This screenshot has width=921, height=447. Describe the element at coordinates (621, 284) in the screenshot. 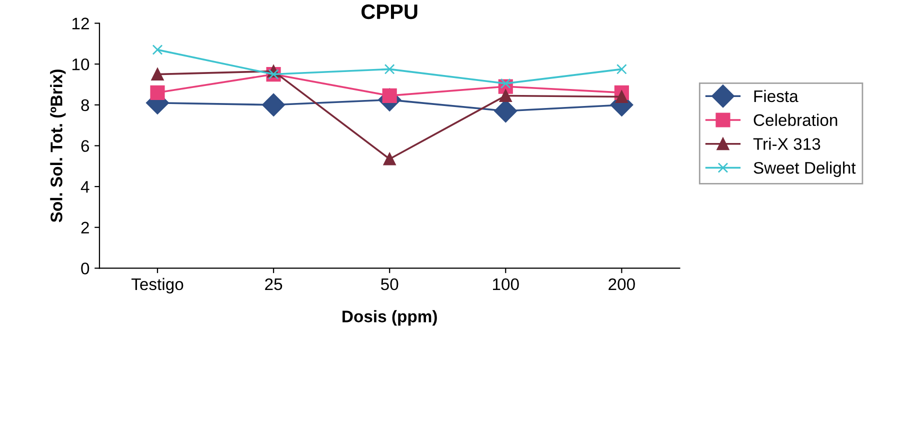

I see `x-tick-label: 200` at that location.